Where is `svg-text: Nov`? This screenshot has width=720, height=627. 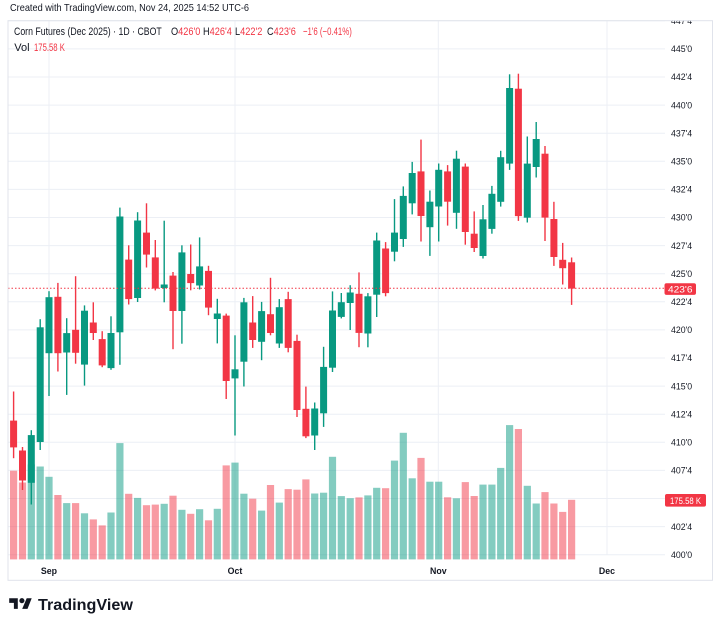 svg-text: Nov is located at coordinates (438, 571).